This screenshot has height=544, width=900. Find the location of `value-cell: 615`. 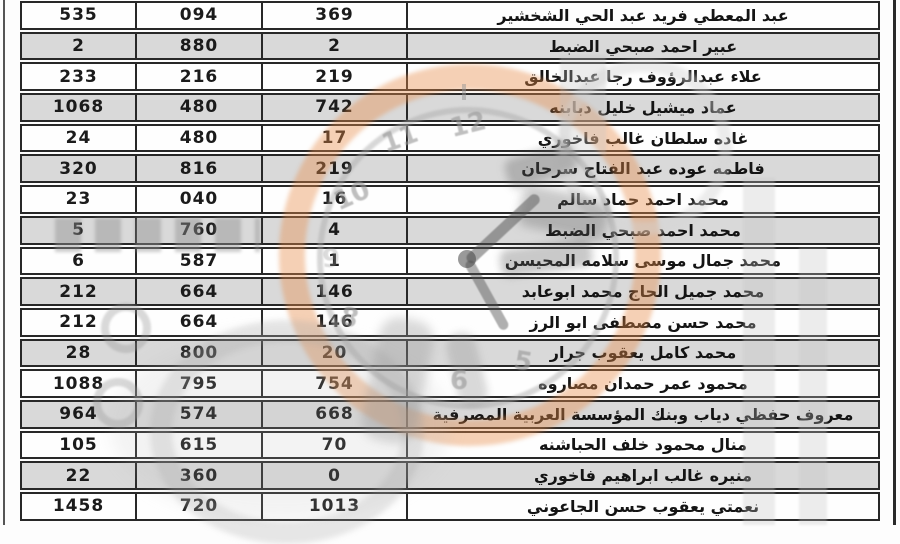

value-cell: 615 is located at coordinates (200, 445).